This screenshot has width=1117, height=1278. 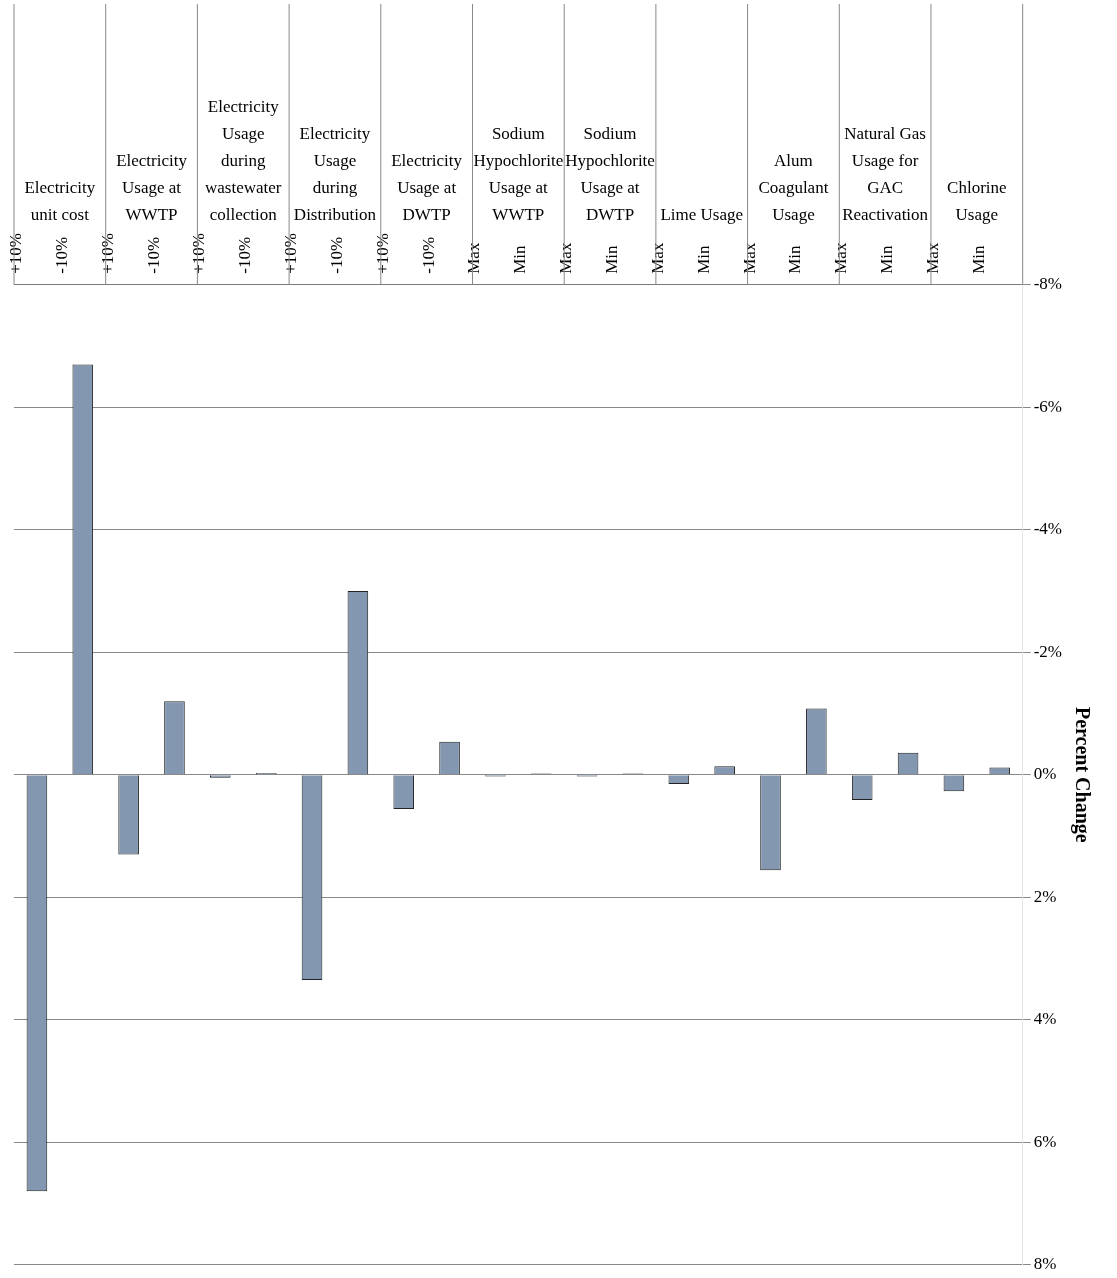 I want to click on text: Electricity Usage during Distribution, so click(x=335, y=173).